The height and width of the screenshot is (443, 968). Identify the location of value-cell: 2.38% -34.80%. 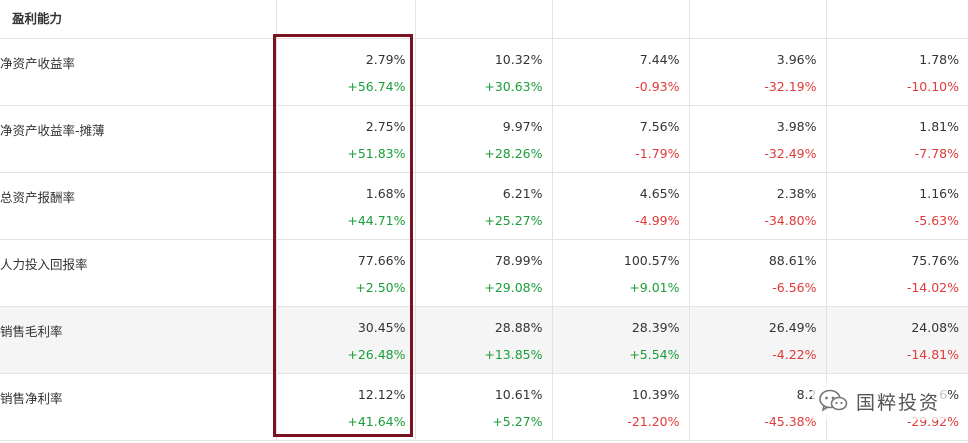
(758, 206).